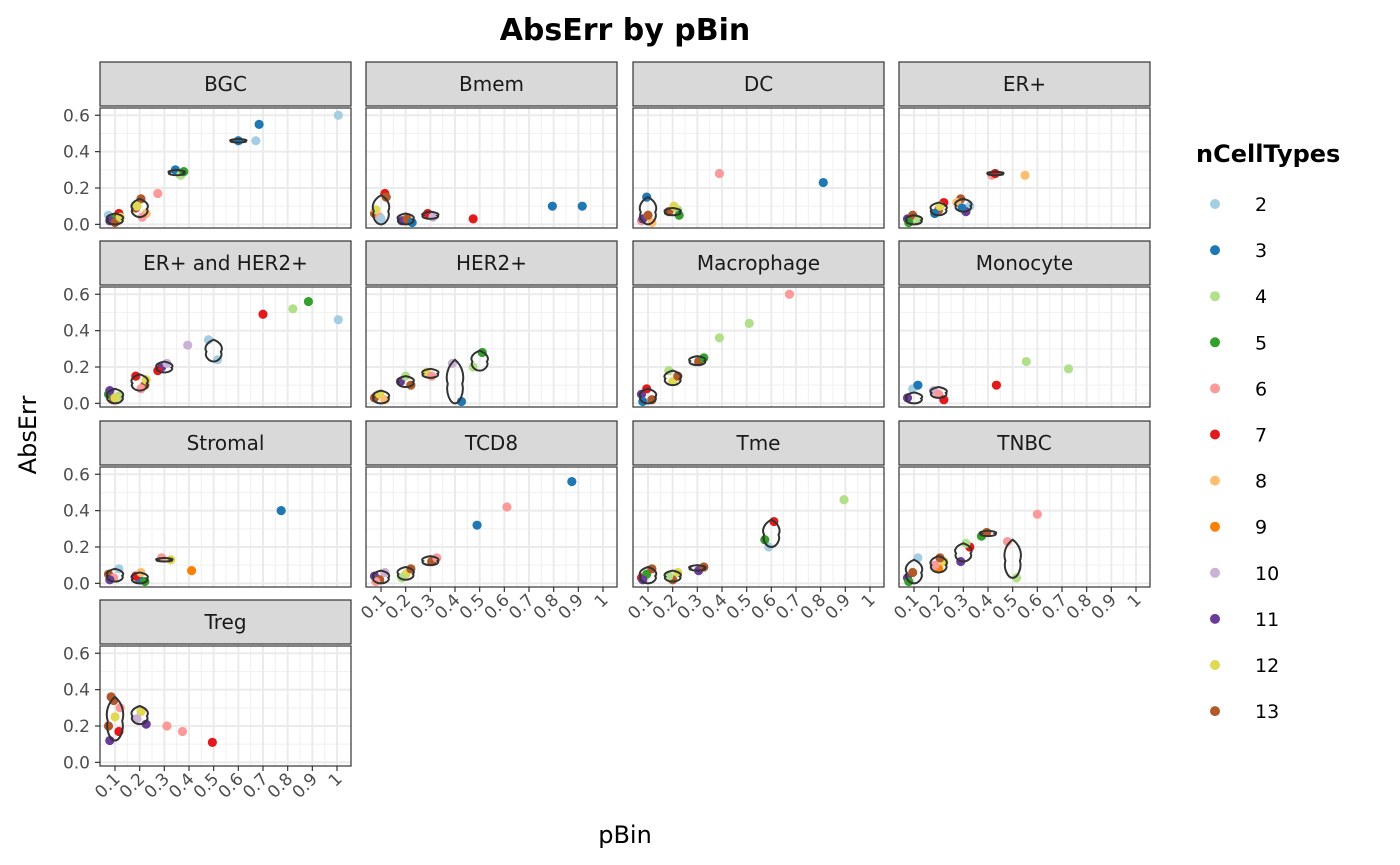 The image size is (1400, 865). Describe the element at coordinates (625, 835) in the screenshot. I see `x-axis-title: pBin` at that location.